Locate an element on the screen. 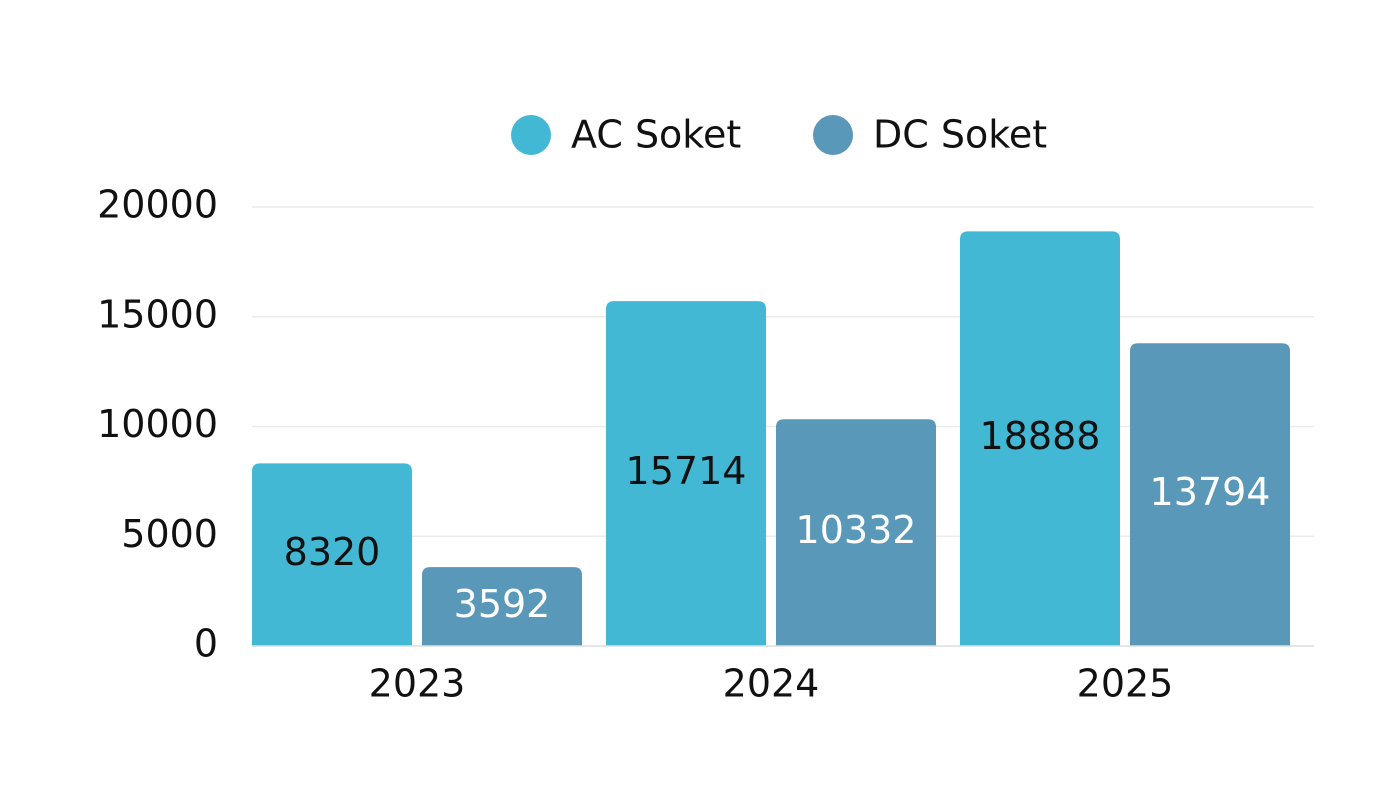 This screenshot has width=1400, height=788. y-tick-label: 0 is located at coordinates (206, 644).